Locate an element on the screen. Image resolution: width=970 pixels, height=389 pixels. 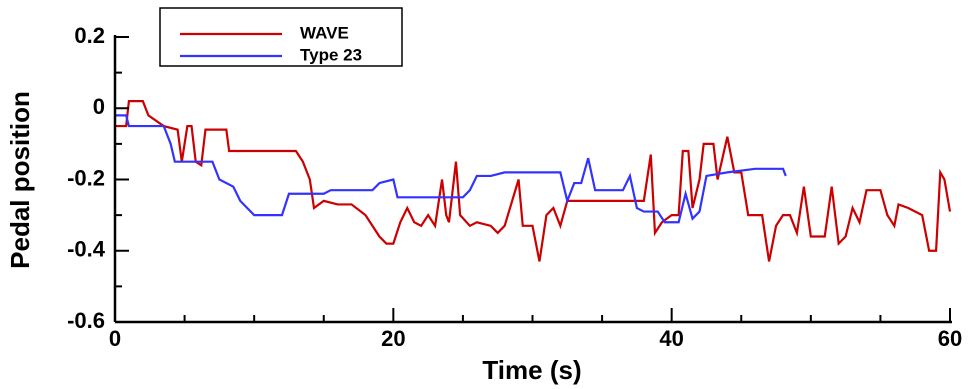
y-tick-label: 0.2 is located at coordinates (89, 35).